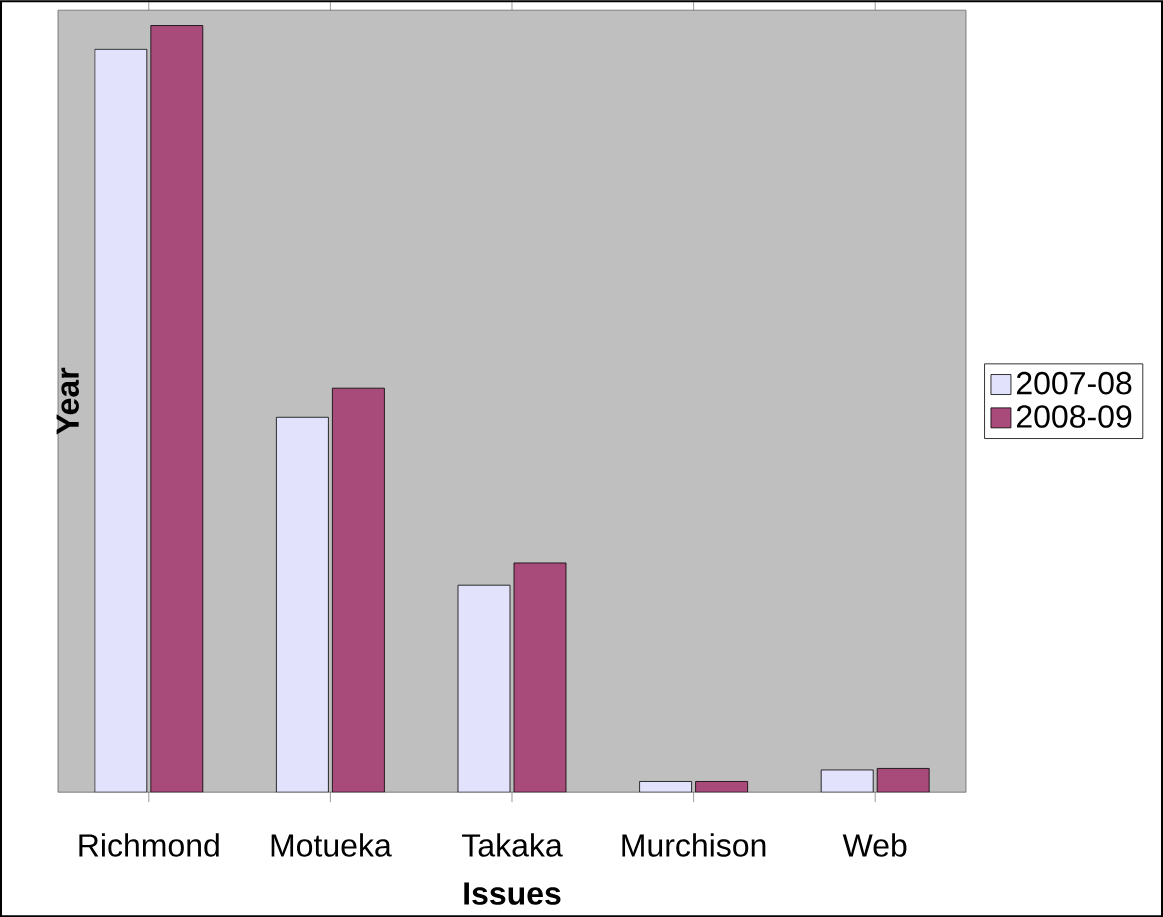 This screenshot has width=1163, height=917. Describe the element at coordinates (1074, 416) in the screenshot. I see `legend-label: 2008-09` at that location.